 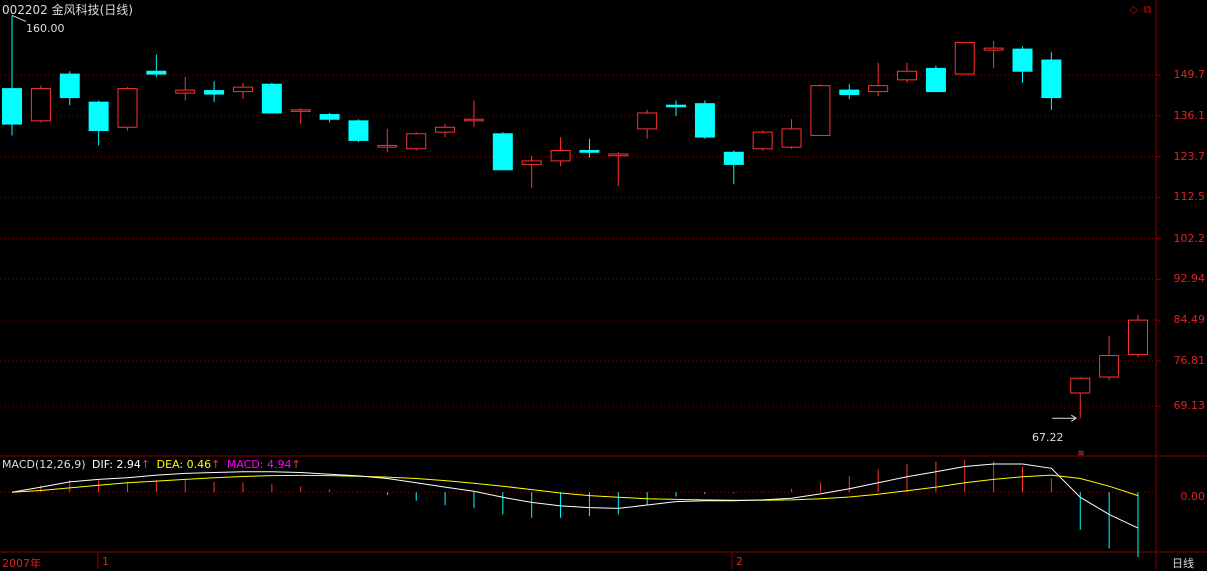 I want to click on low-marker-arrow, so click(x=1074, y=418).